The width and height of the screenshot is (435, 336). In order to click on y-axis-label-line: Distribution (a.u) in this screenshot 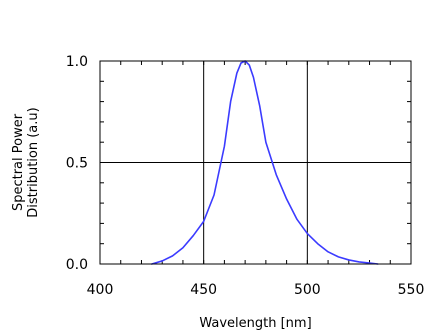, I will do `click(33, 162)`.